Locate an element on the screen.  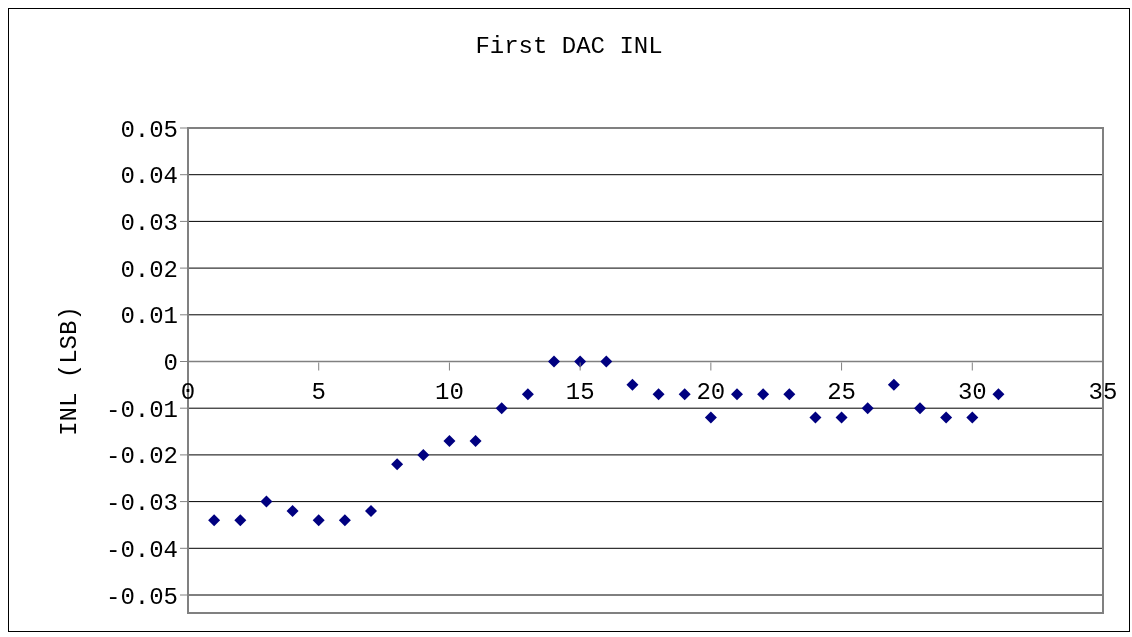
y-tick-label: 0 is located at coordinates (170, 364).